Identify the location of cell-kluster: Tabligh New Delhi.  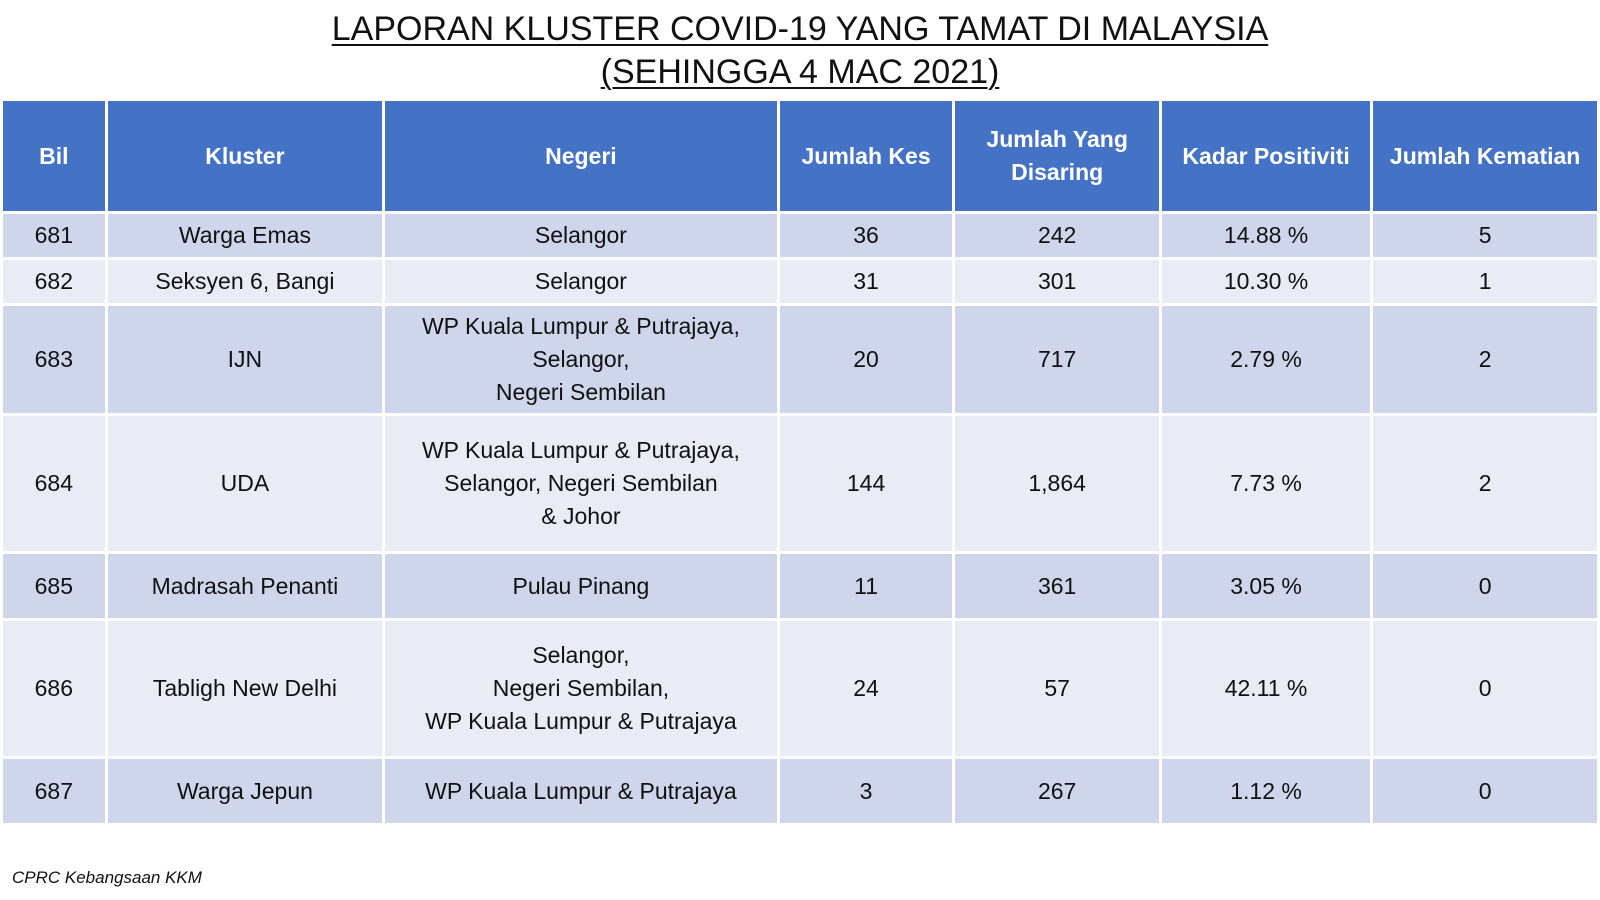
(245, 688).